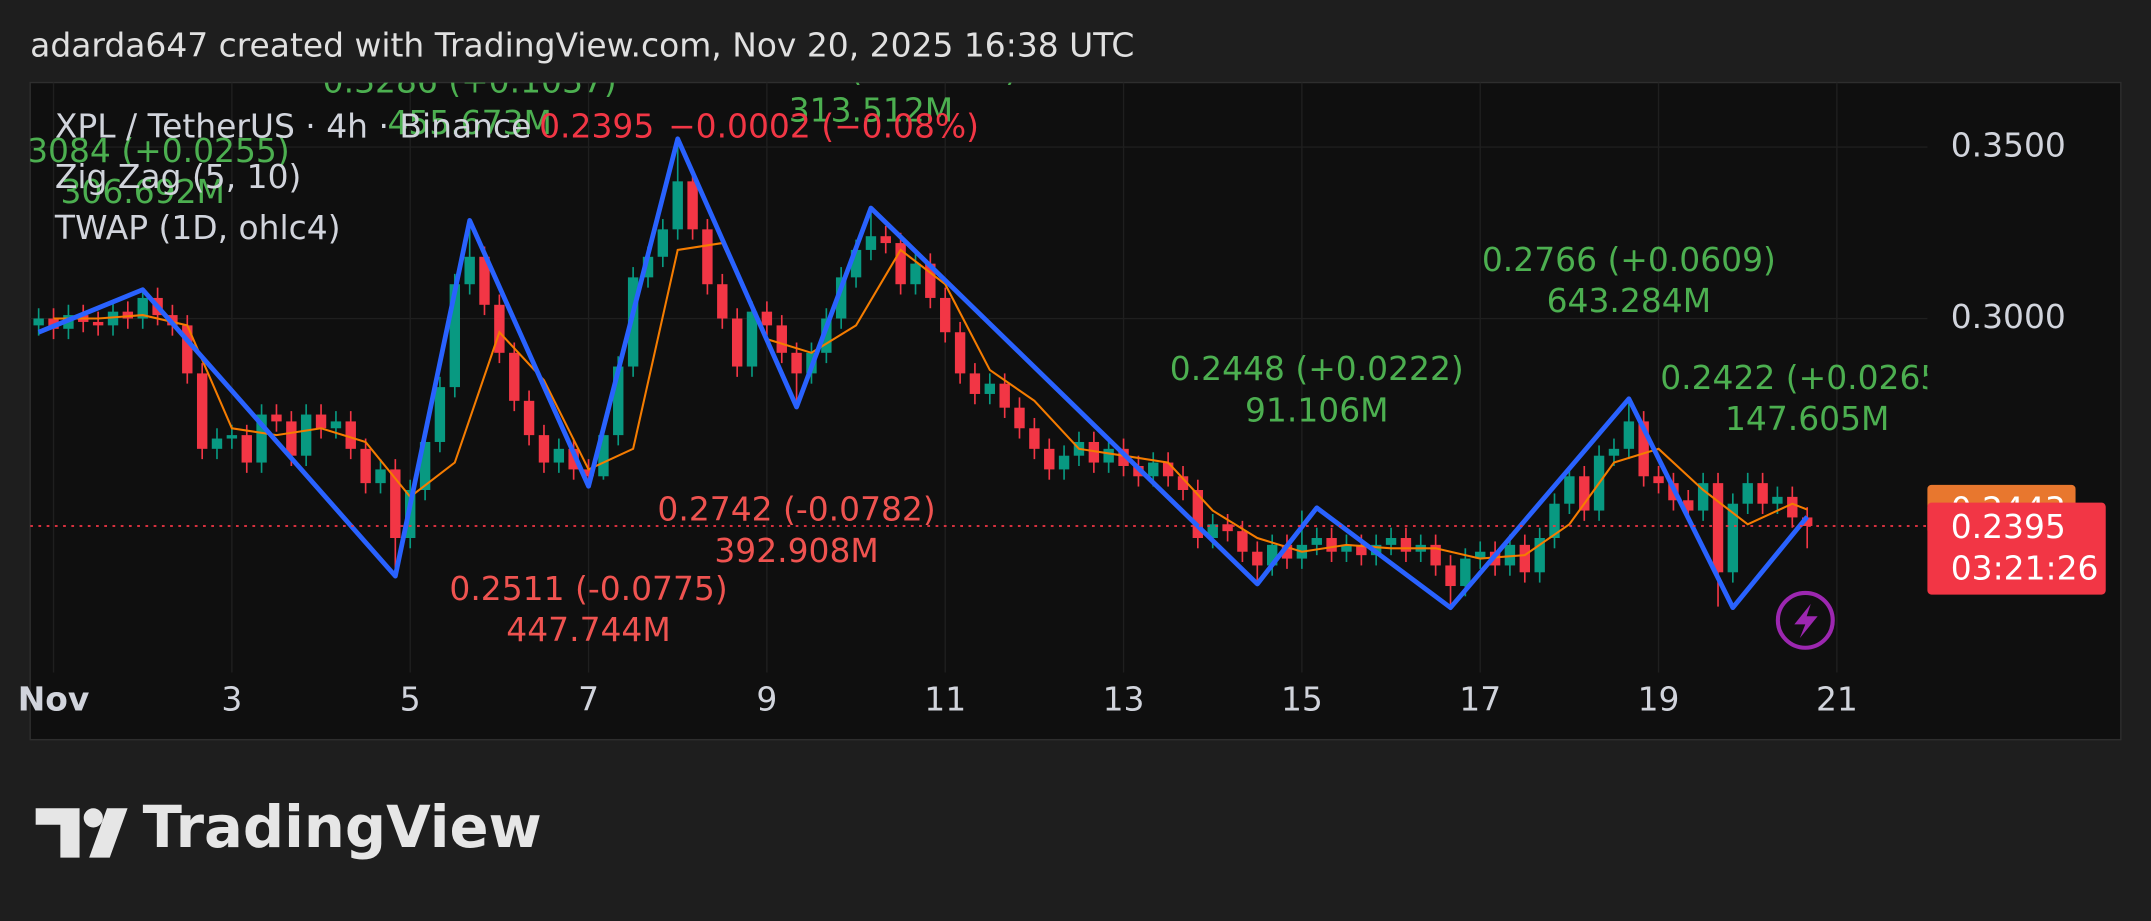  What do you see at coordinates (871, 110) in the screenshot?
I see `zigzag-volume: 313.512M` at bounding box center [871, 110].